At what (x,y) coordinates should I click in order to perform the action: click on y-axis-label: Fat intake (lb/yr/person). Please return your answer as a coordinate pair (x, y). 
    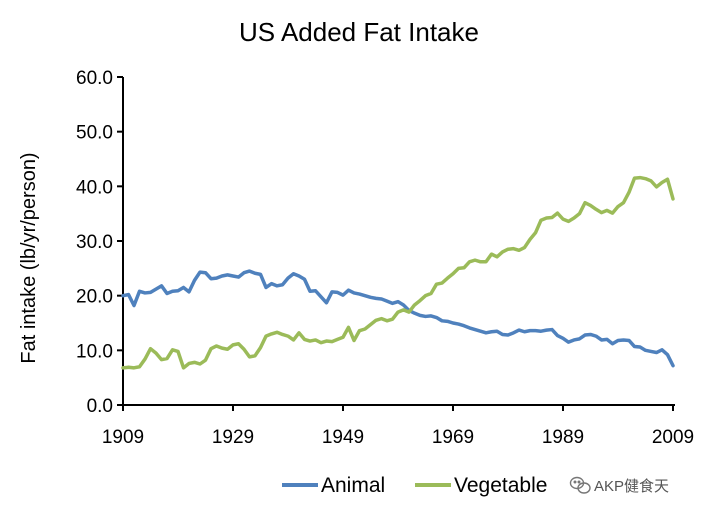
    Looking at the image, I should click on (29, 257).